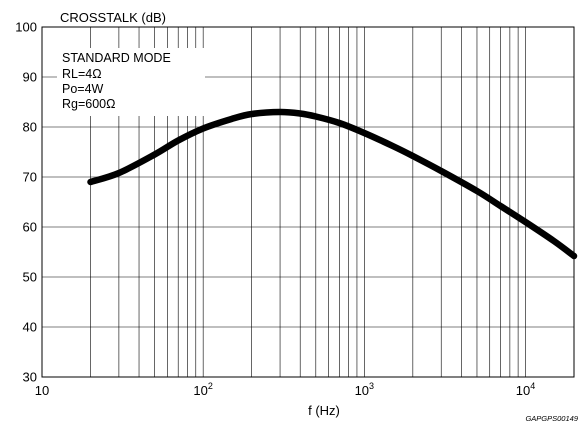 The image size is (584, 426). What do you see at coordinates (525, 389) in the screenshot?
I see `x-tick-label: 10⁴` at bounding box center [525, 389].